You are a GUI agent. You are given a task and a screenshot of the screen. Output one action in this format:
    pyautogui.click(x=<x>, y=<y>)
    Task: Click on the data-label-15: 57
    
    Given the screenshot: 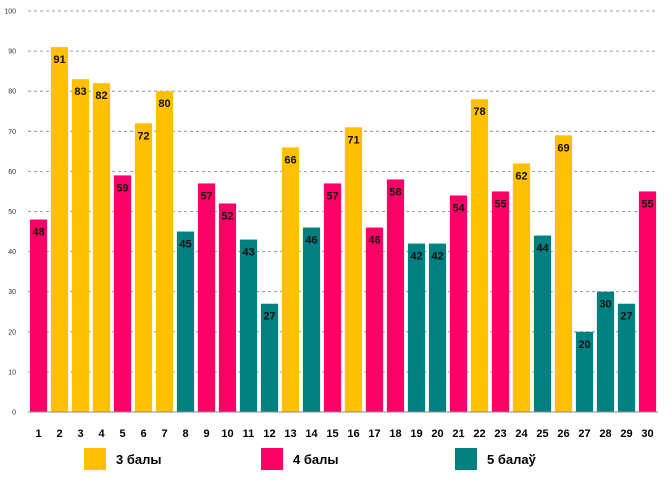 What is the action you would take?
    pyautogui.click(x=332, y=196)
    